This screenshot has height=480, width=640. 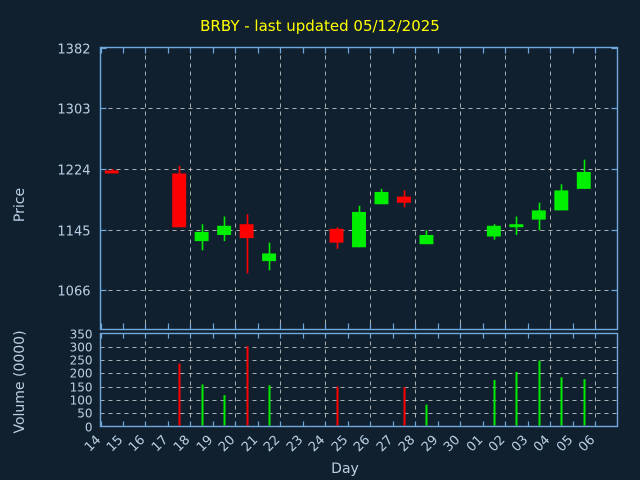 I want to click on price-tick-label: 1145, so click(x=73, y=232).